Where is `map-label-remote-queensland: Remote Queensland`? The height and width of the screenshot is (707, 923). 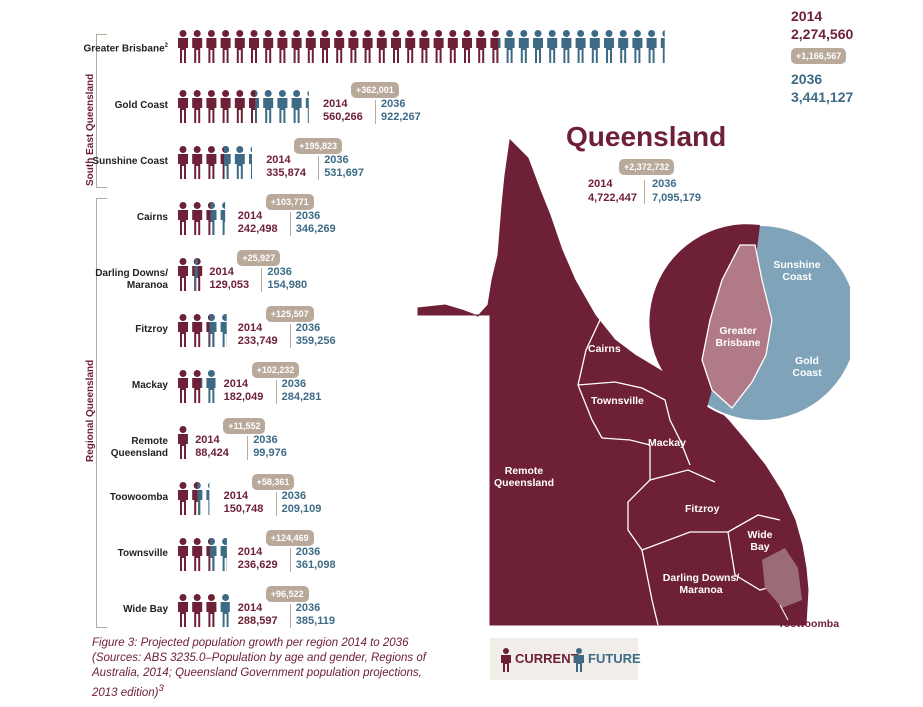 map-label-remote-queensland: Remote Queensland is located at coordinates (524, 477).